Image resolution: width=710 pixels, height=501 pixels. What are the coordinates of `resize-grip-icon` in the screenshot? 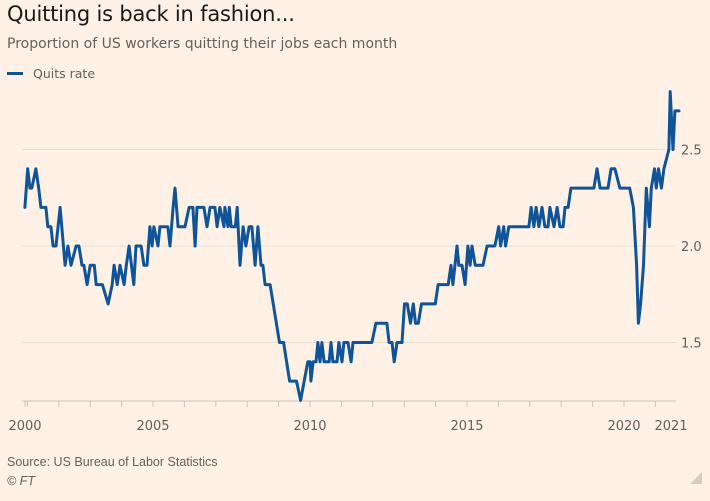 It's located at (696, 478).